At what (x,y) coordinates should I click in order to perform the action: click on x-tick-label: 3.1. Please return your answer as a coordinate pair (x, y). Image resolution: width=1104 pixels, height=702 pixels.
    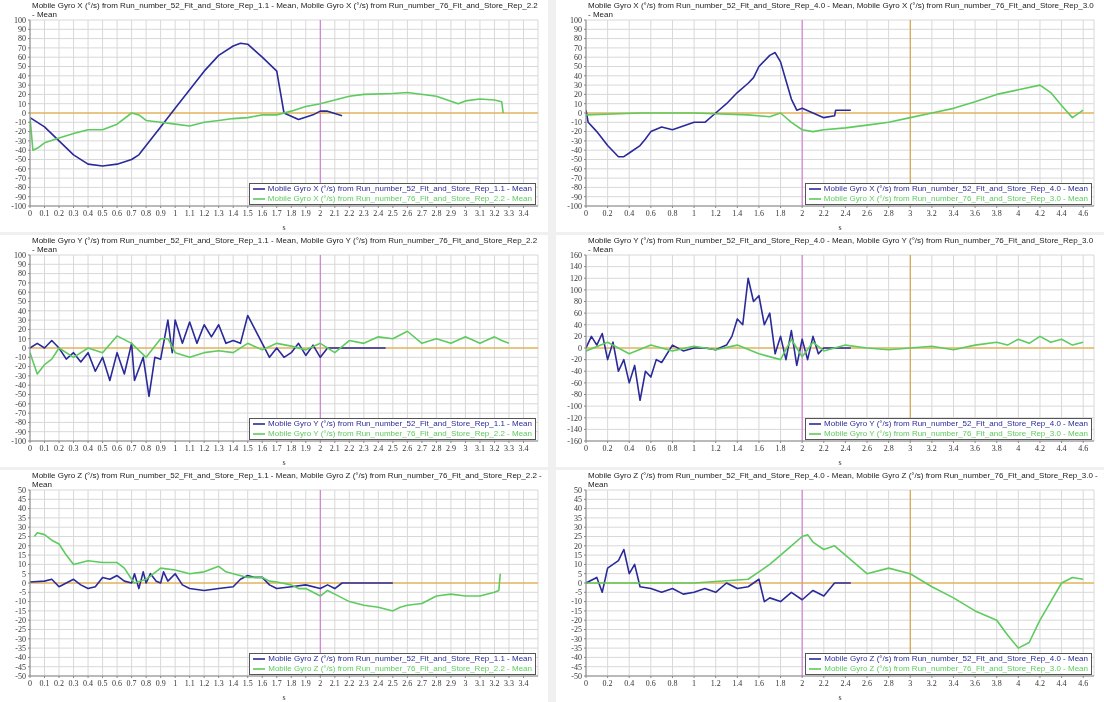
    Looking at the image, I should click on (479, 683).